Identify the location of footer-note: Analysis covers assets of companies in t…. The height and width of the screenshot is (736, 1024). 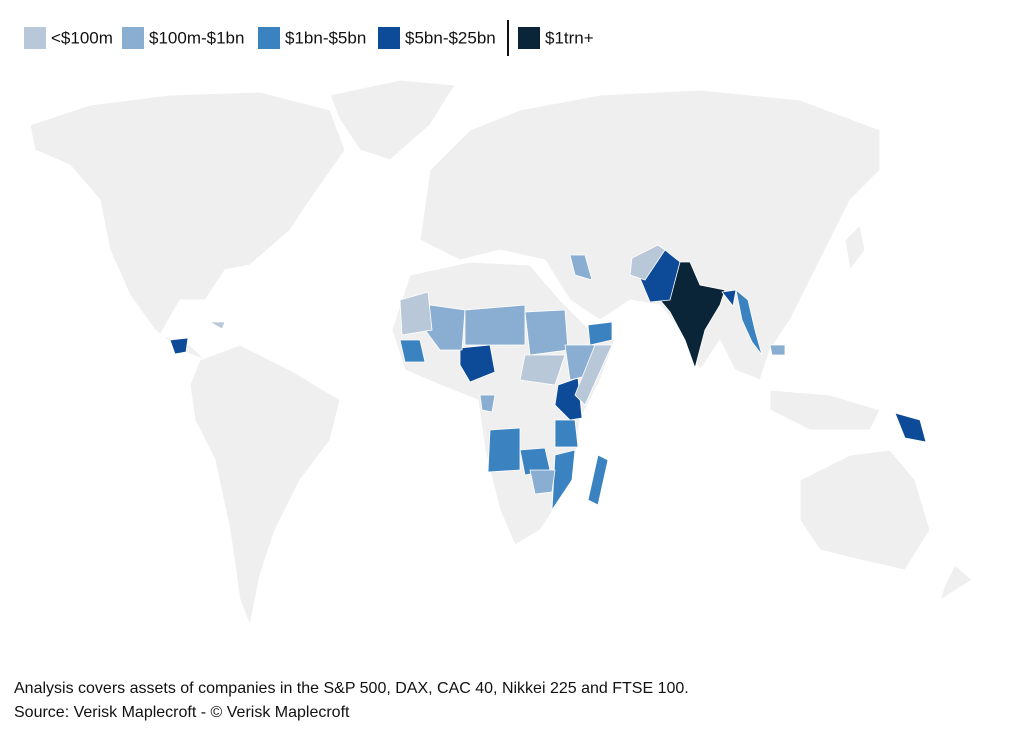
(351, 688).